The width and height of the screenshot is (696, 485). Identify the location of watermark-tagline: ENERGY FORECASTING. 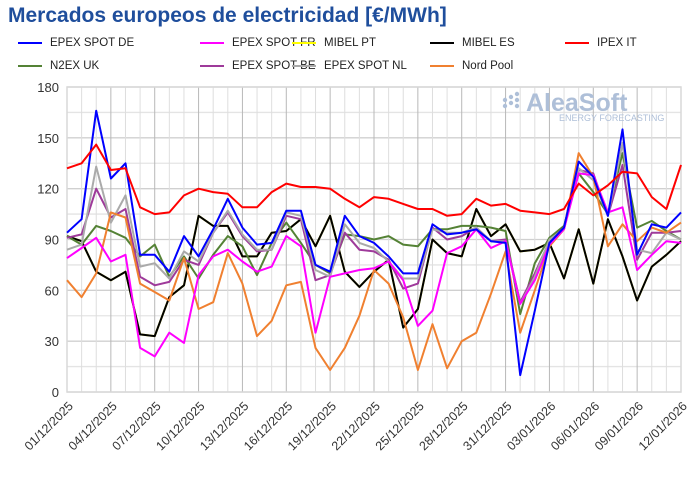
(611, 118).